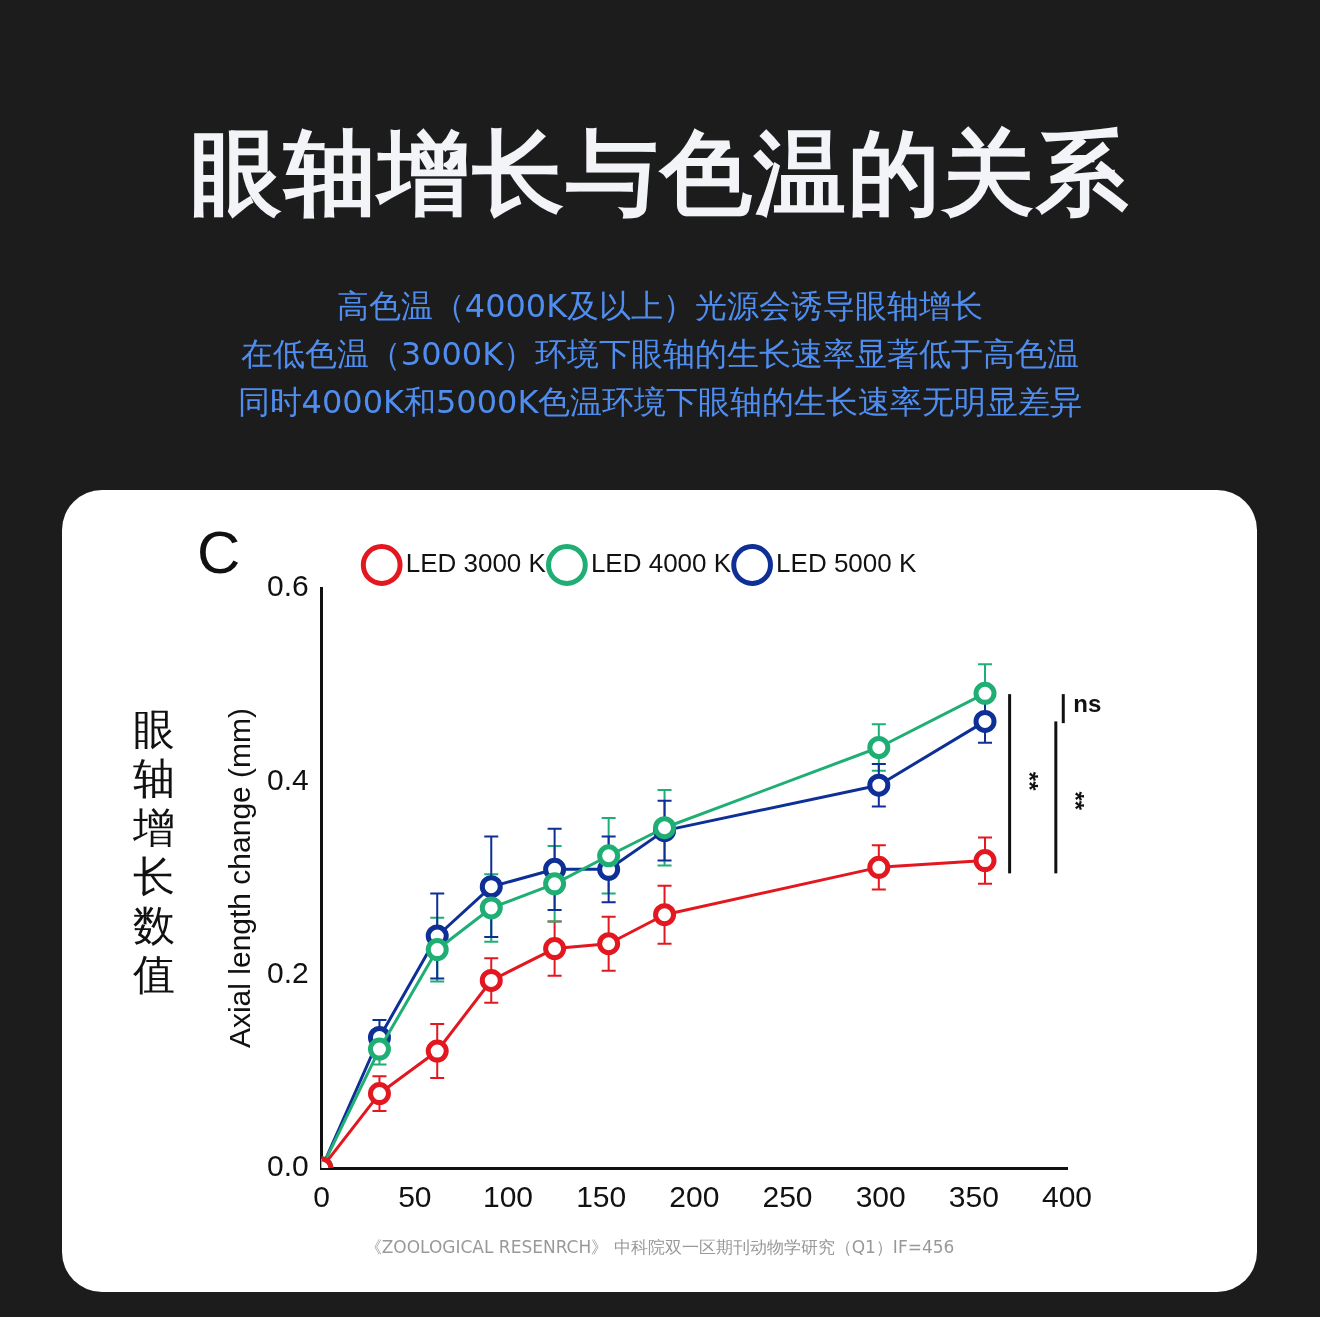 The image size is (1320, 1317). I want to click on text: 《ZOOLOGICAL RESENRCH》 中科院双一区期刊动物学研究（Q1）IF=456, so click(659, 1247).